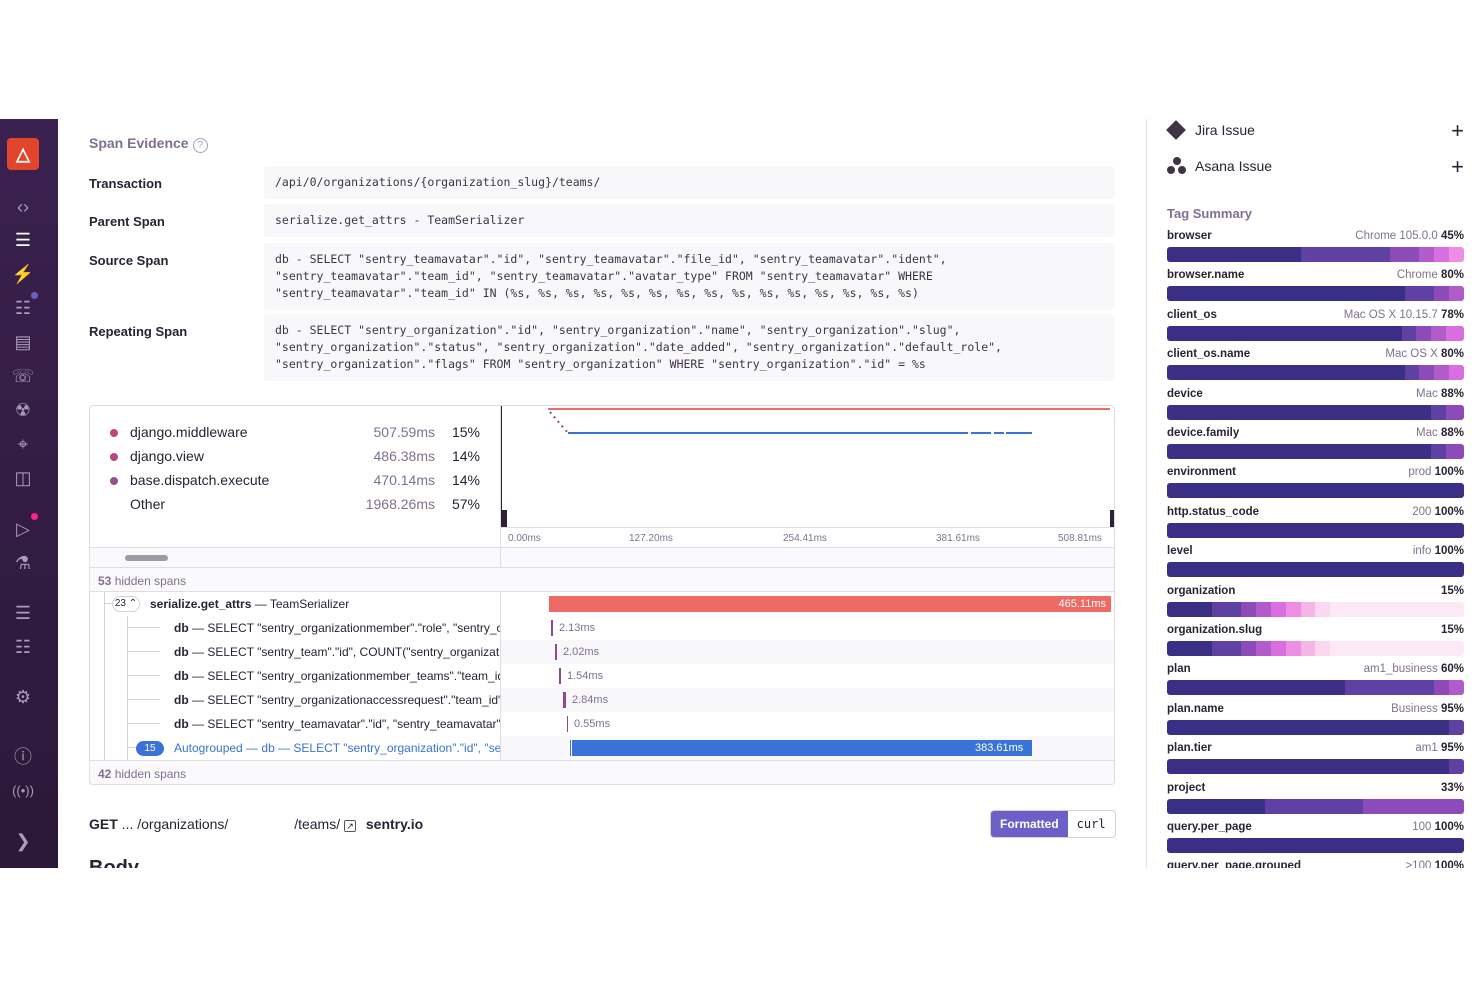 This screenshot has height=987, width=1480. I want to click on minimap-left-grip, so click(503, 518).